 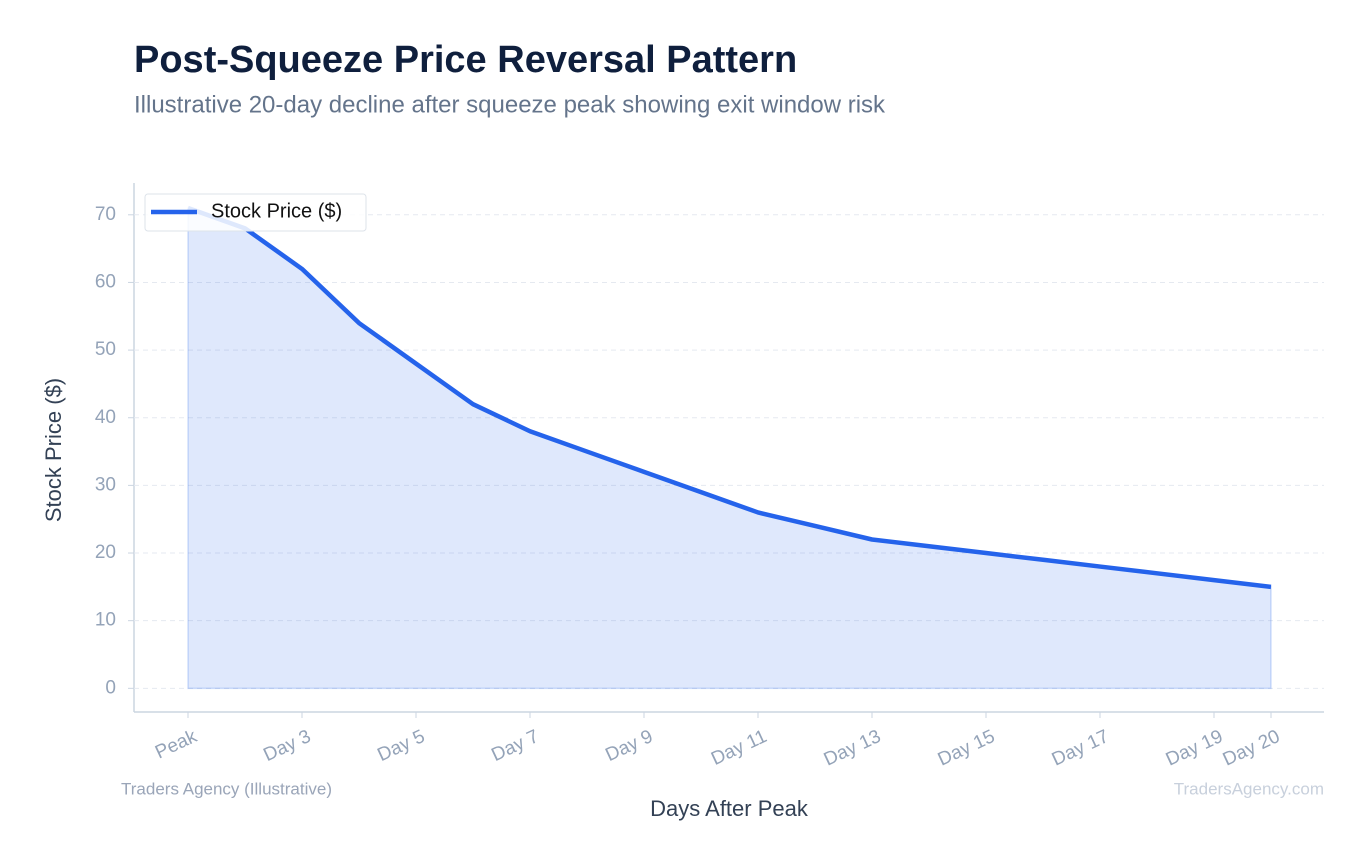 What do you see at coordinates (105, 349) in the screenshot?
I see `y-tick-label: 50` at bounding box center [105, 349].